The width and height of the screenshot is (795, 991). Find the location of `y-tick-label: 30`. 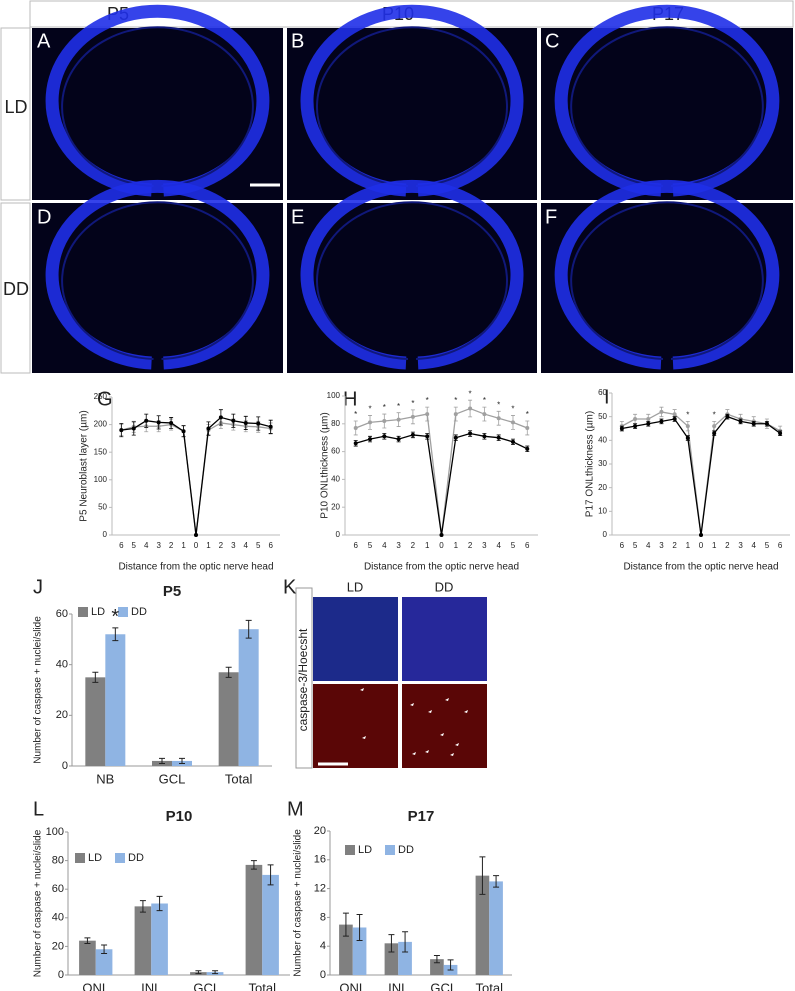

y-tick-label: 30 is located at coordinates (602, 463).